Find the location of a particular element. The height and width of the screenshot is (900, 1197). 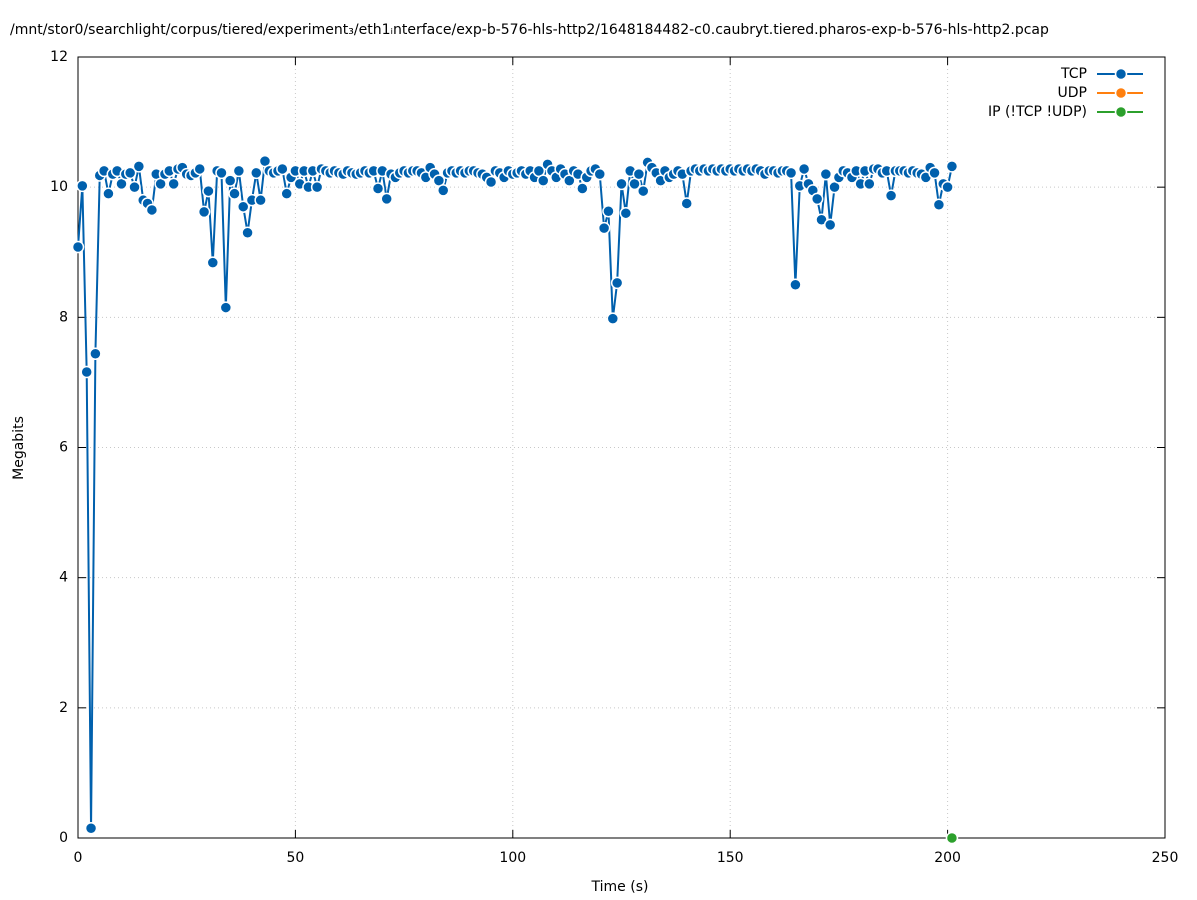

y-tick-label: 0 is located at coordinates (63, 838).